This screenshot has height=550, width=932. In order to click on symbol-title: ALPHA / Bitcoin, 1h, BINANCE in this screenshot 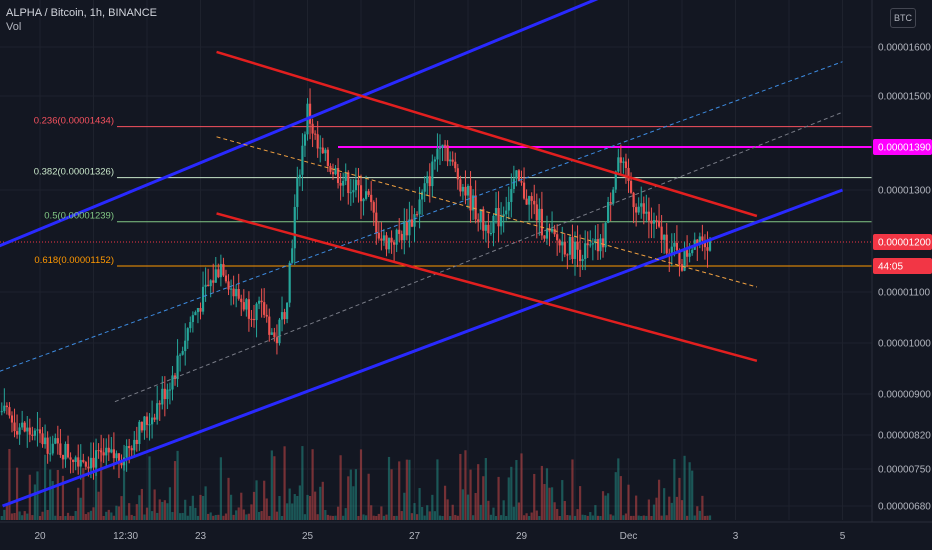, I will do `click(82, 13)`.